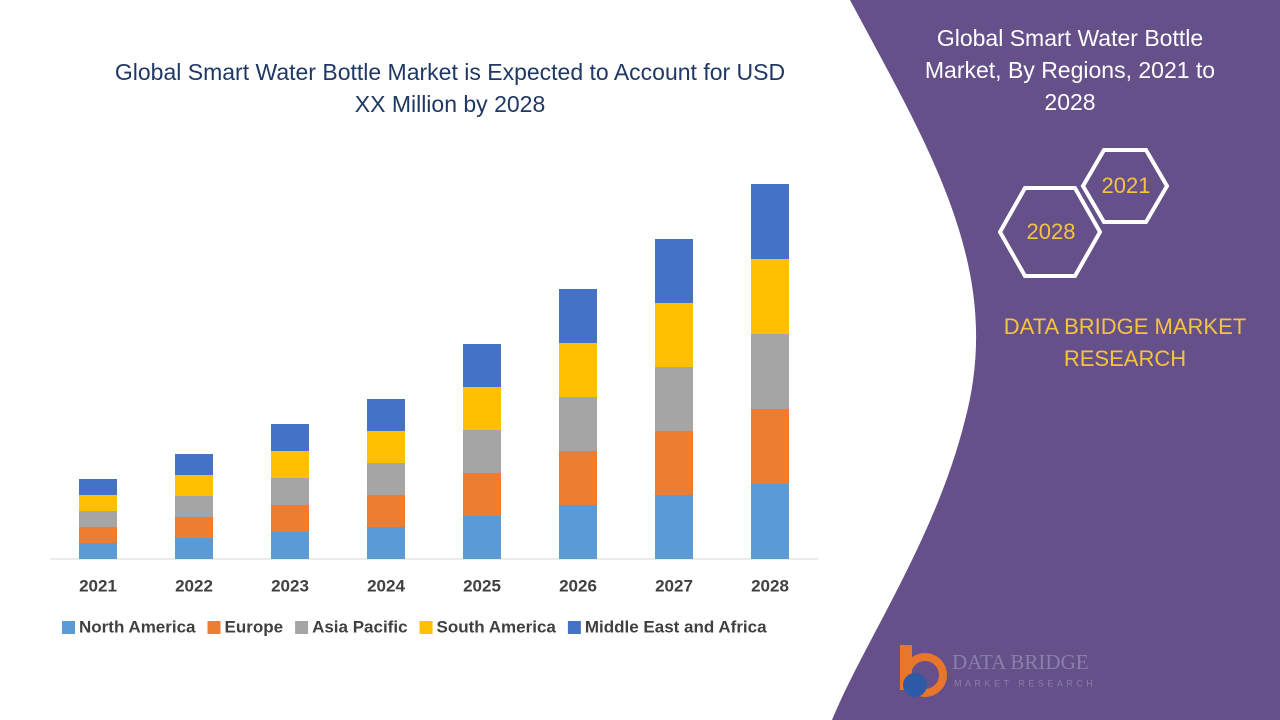 The width and height of the screenshot is (1280, 720). What do you see at coordinates (137, 626) in the screenshot?
I see `legend-label: North America` at bounding box center [137, 626].